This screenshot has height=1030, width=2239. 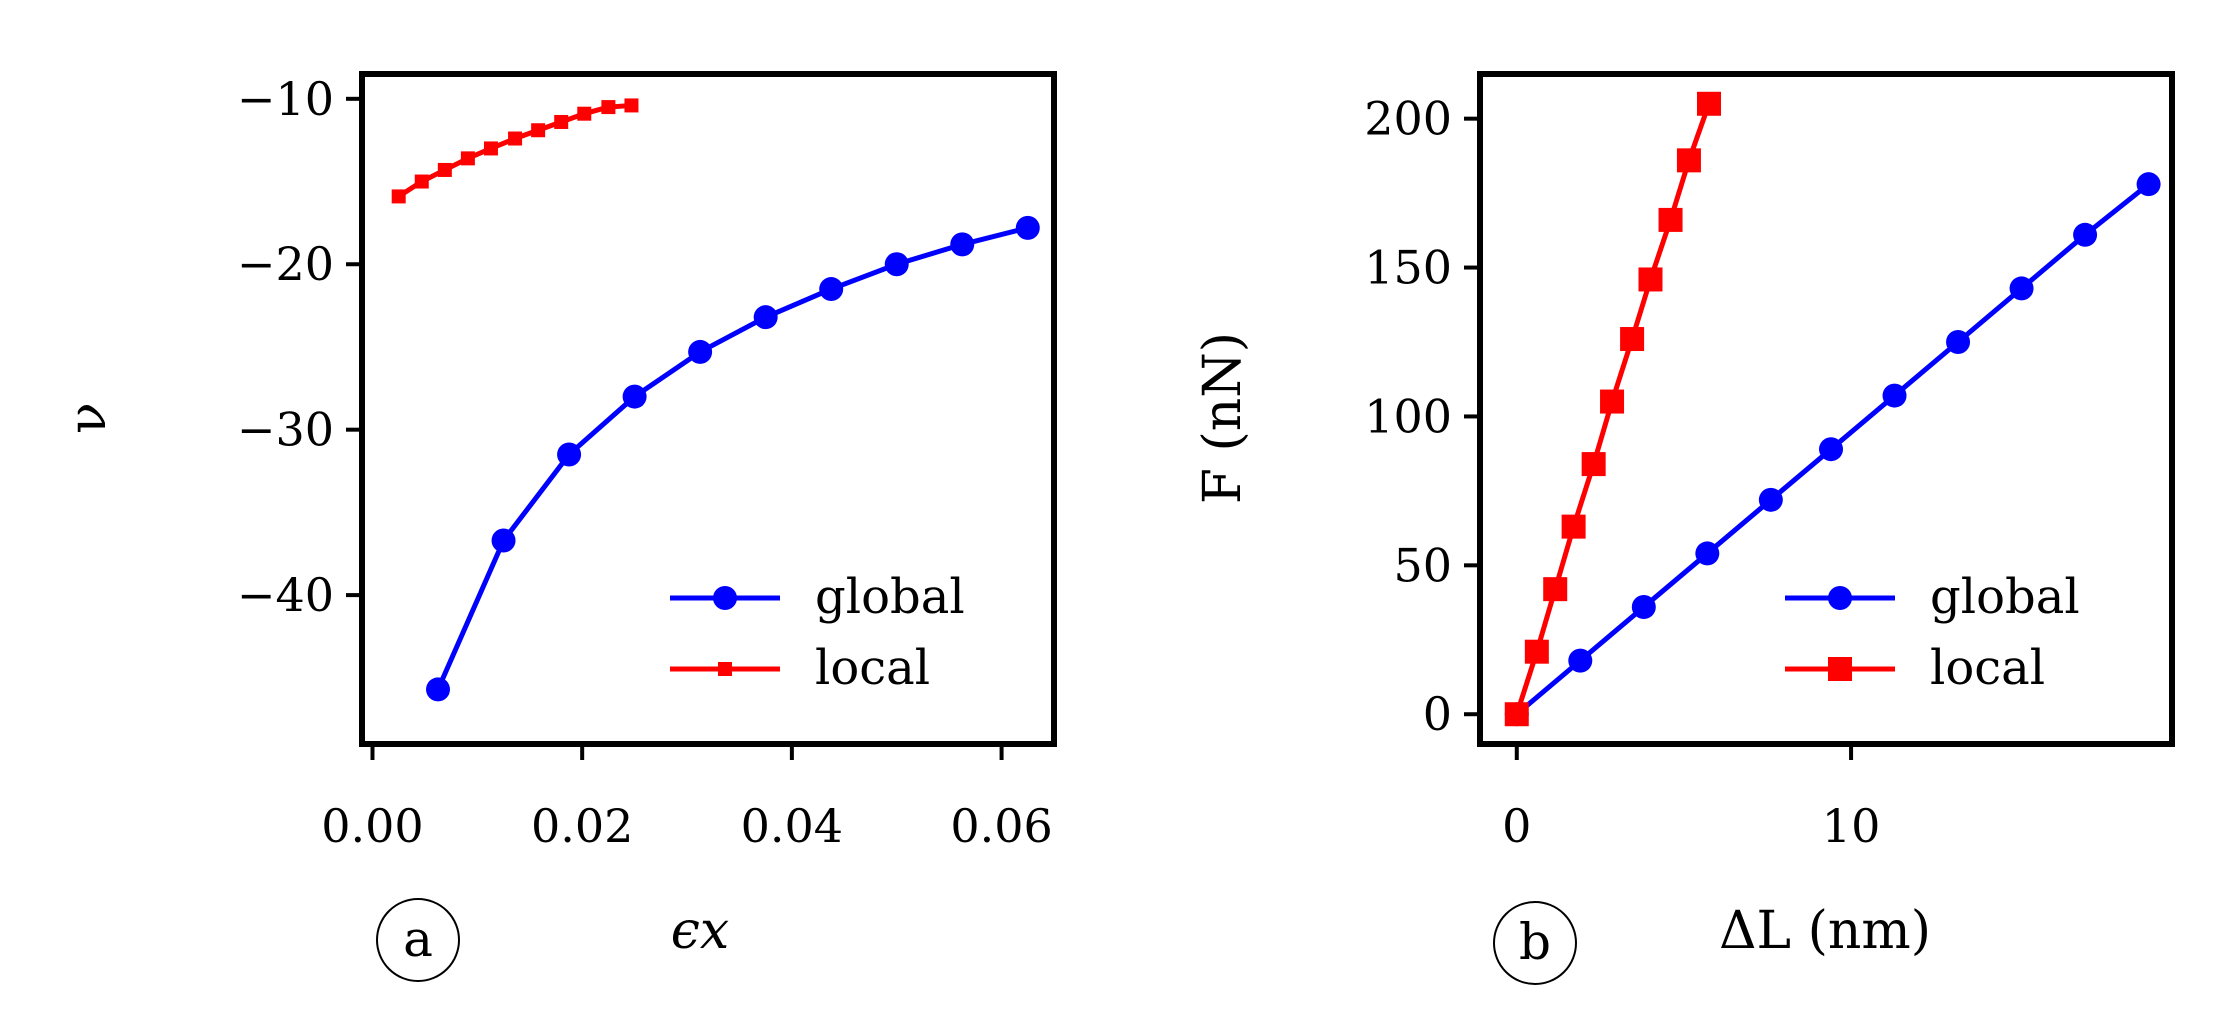 What do you see at coordinates (725, 598) in the screenshot?
I see `legend-marker-global-a` at bounding box center [725, 598].